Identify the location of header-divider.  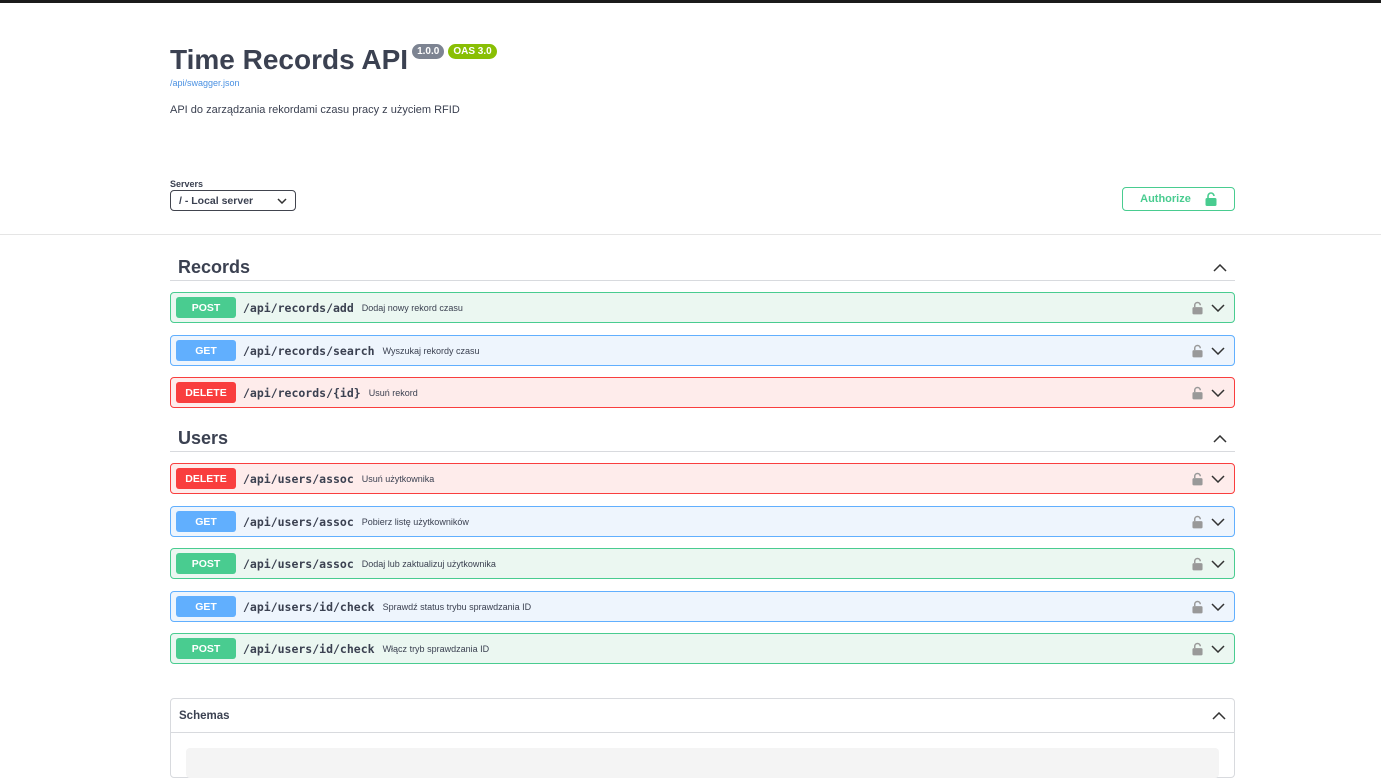
(690, 234).